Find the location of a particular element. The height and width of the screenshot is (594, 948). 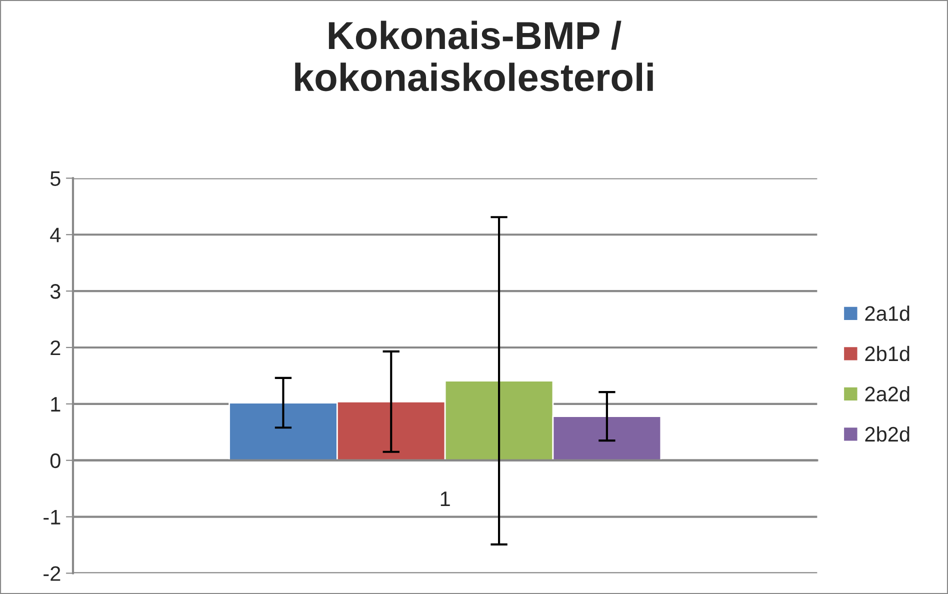

y-tick-label: 0 is located at coordinates (55, 460).